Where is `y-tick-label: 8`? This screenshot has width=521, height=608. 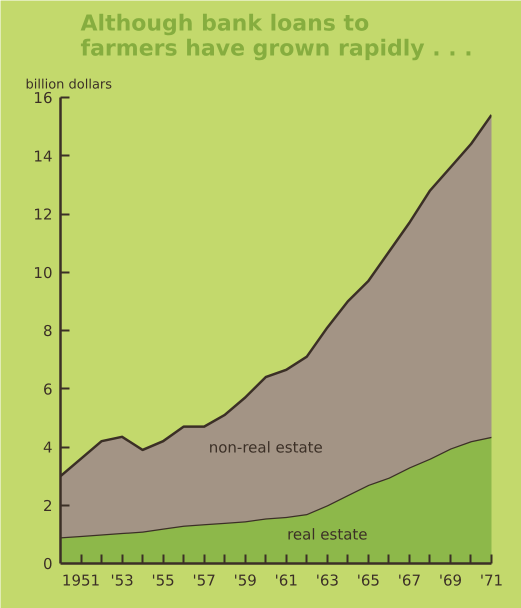
y-tick-label: 8 is located at coordinates (47, 331).